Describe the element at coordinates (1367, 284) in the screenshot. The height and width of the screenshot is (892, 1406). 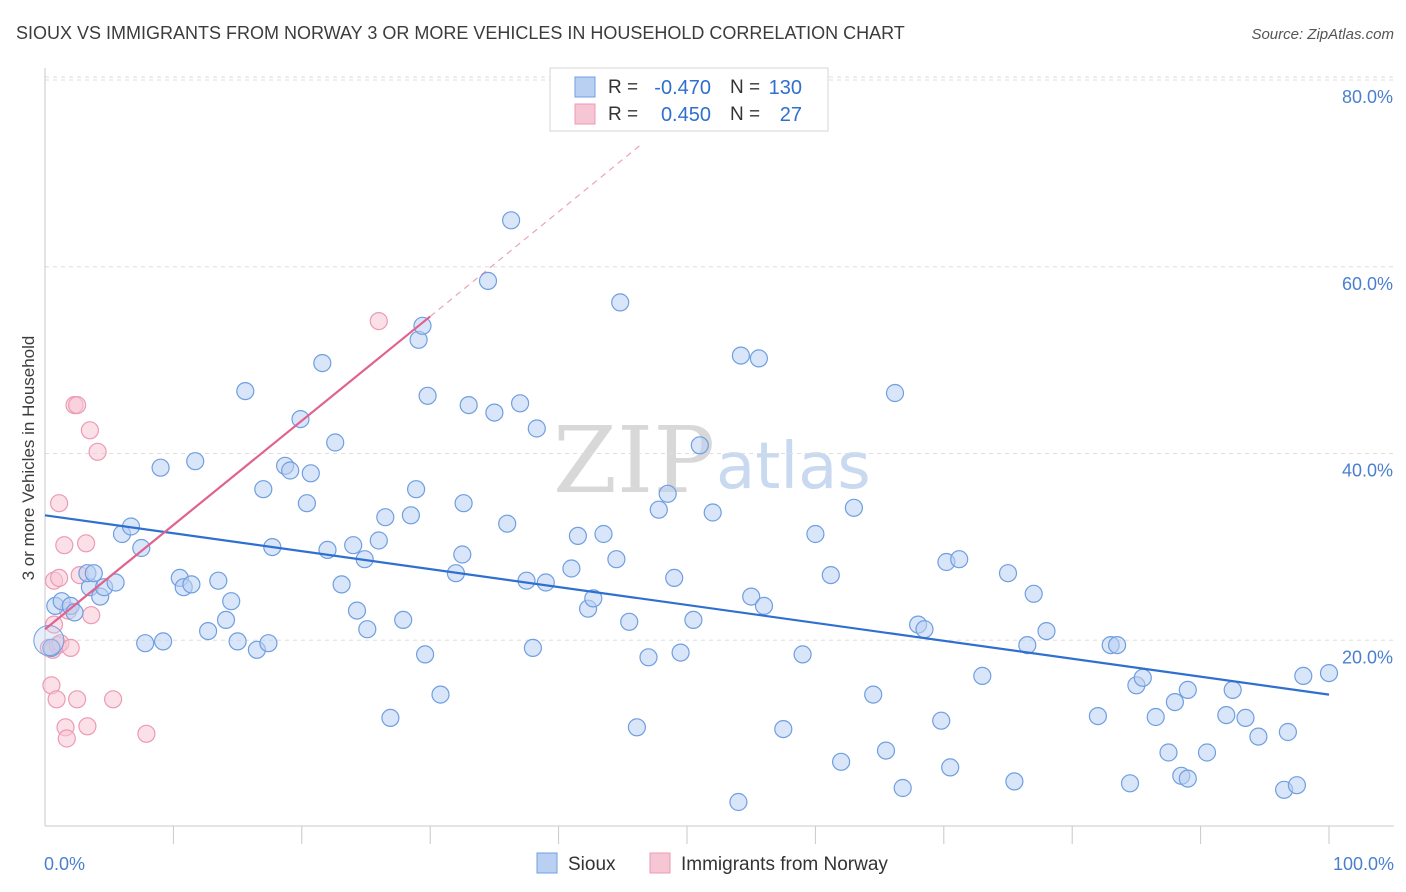
I see `y-tick-label: 60.0%` at that location.